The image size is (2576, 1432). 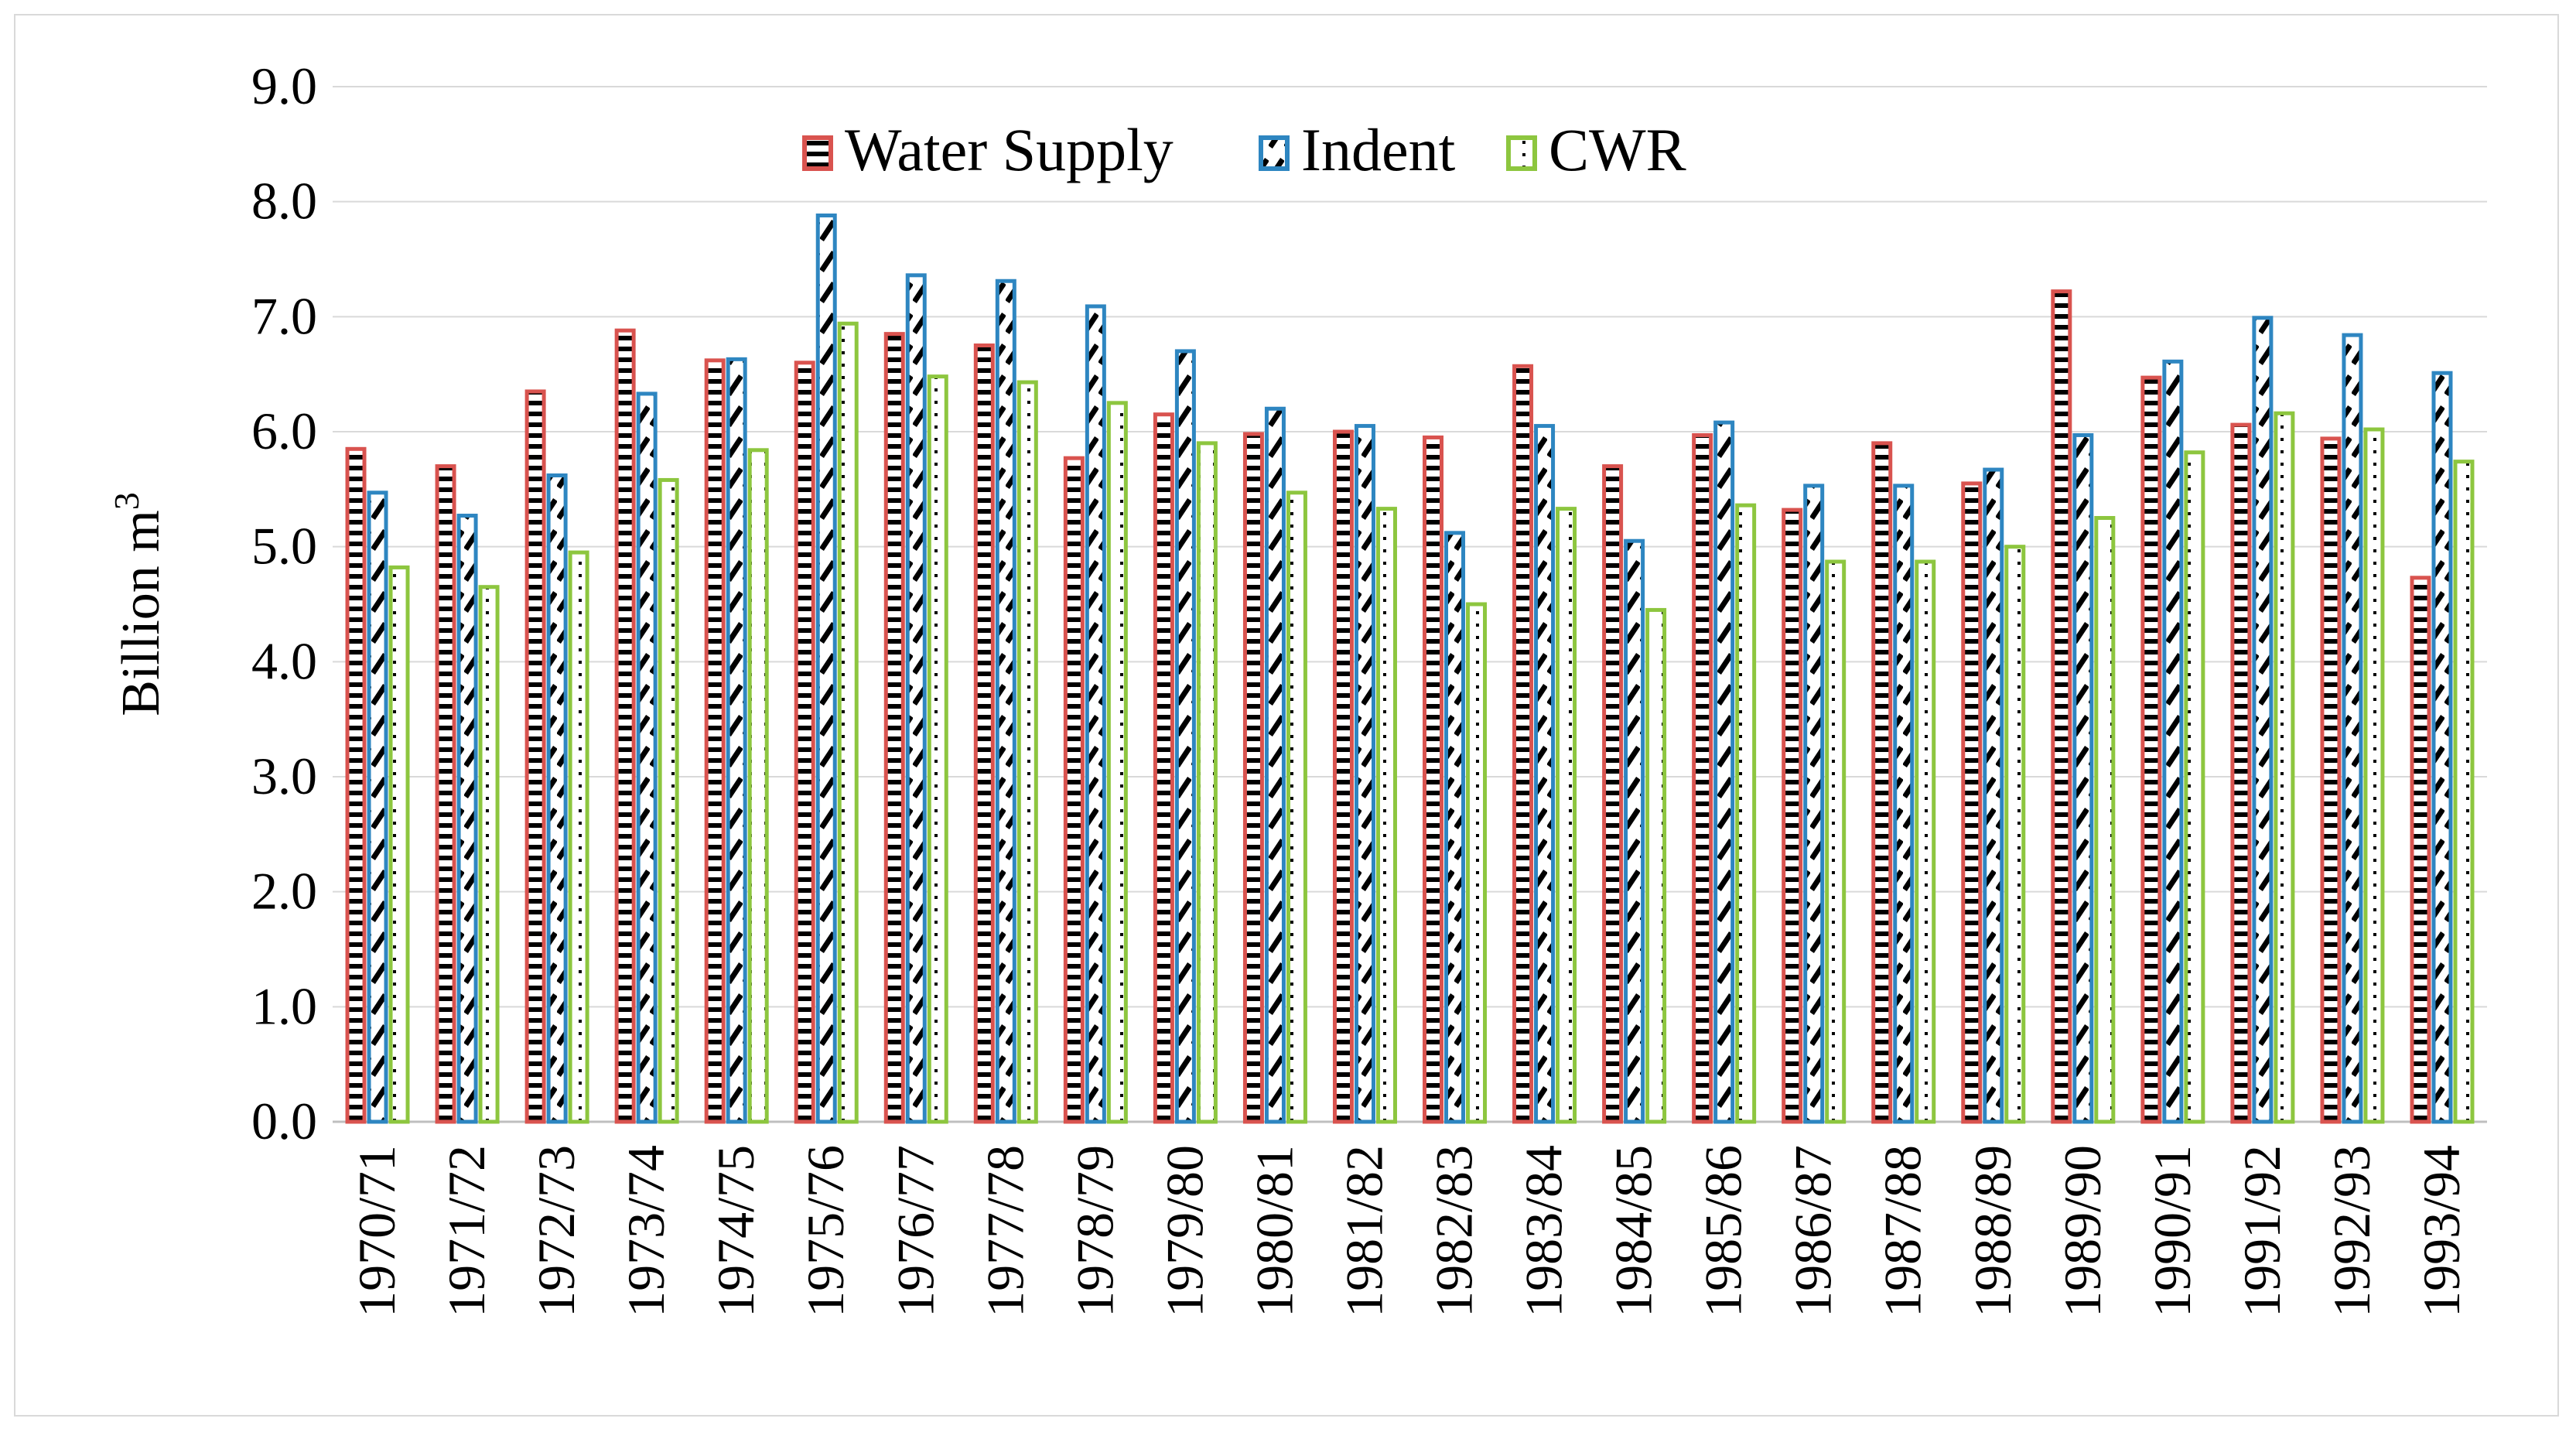 What do you see at coordinates (2351, 1231) in the screenshot?
I see `x-tick-label: 1992/93` at bounding box center [2351, 1231].